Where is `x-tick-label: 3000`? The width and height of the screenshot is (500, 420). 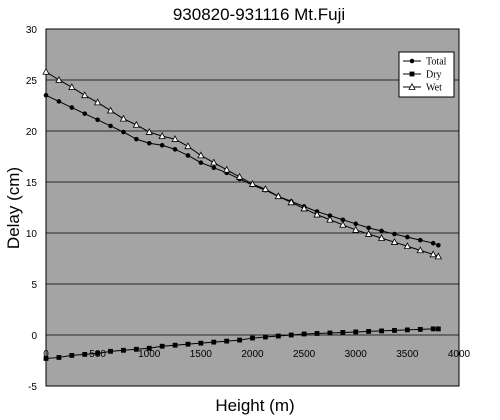 x-tick-label: 3000 is located at coordinates (356, 354).